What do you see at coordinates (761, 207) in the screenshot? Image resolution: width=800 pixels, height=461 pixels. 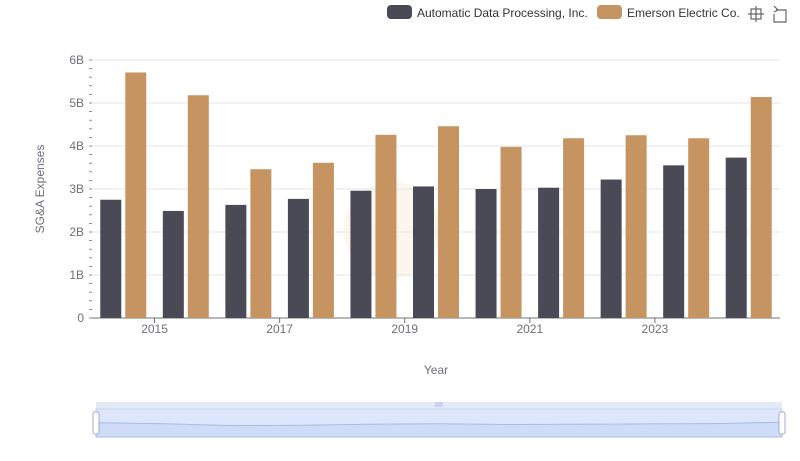 I see `bar-emerson-2024` at bounding box center [761, 207].